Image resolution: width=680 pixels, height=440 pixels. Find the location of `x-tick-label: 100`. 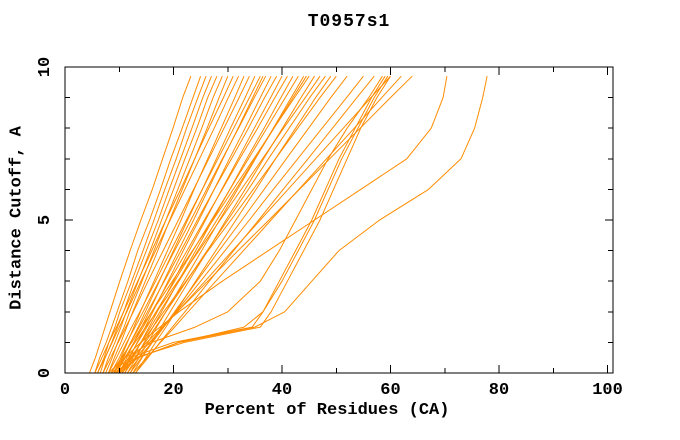

x-tick-label: 100 is located at coordinates (607, 390).